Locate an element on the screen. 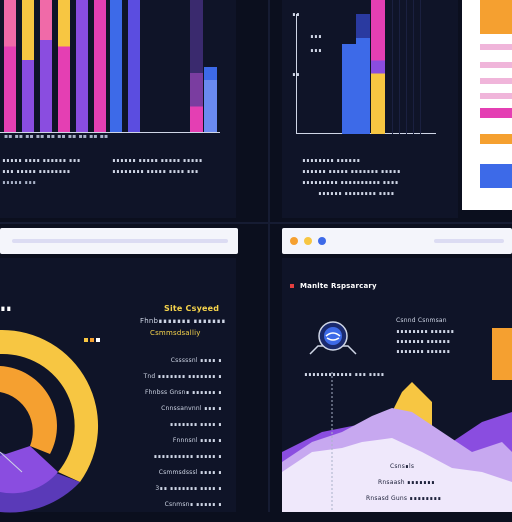  list-item: Fhnbss Gnsn∎ ∎∎∎∎∎∎ ∎ is located at coordinates (183, 392).